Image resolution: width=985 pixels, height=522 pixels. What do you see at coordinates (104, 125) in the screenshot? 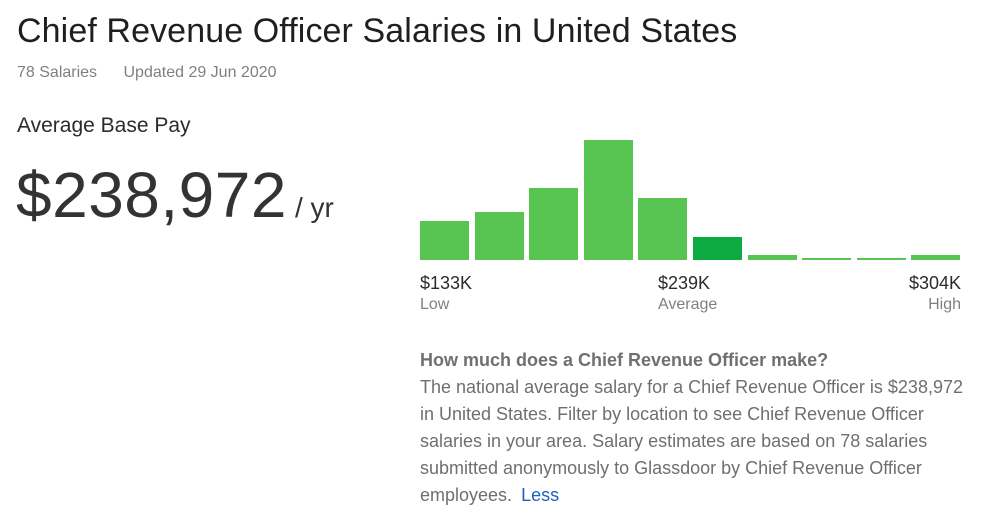
I see `average-base-pay-label: Average Base Pay` at bounding box center [104, 125].